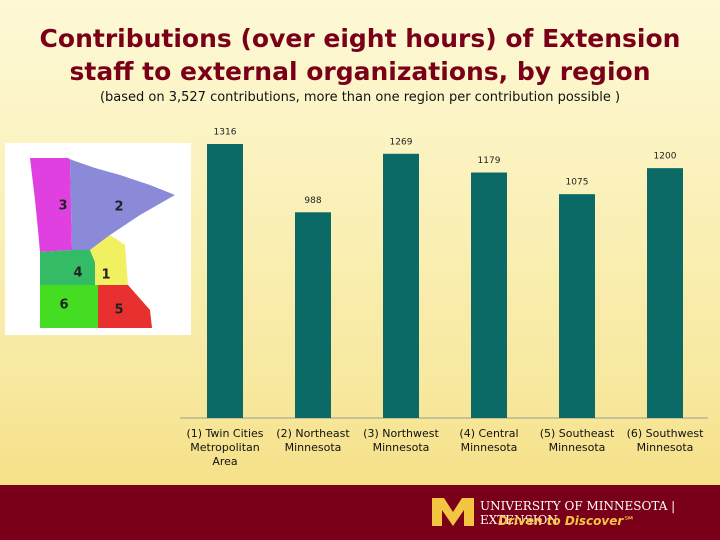 The height and width of the screenshot is (540, 720). I want to click on data-label: 1200, so click(665, 157).